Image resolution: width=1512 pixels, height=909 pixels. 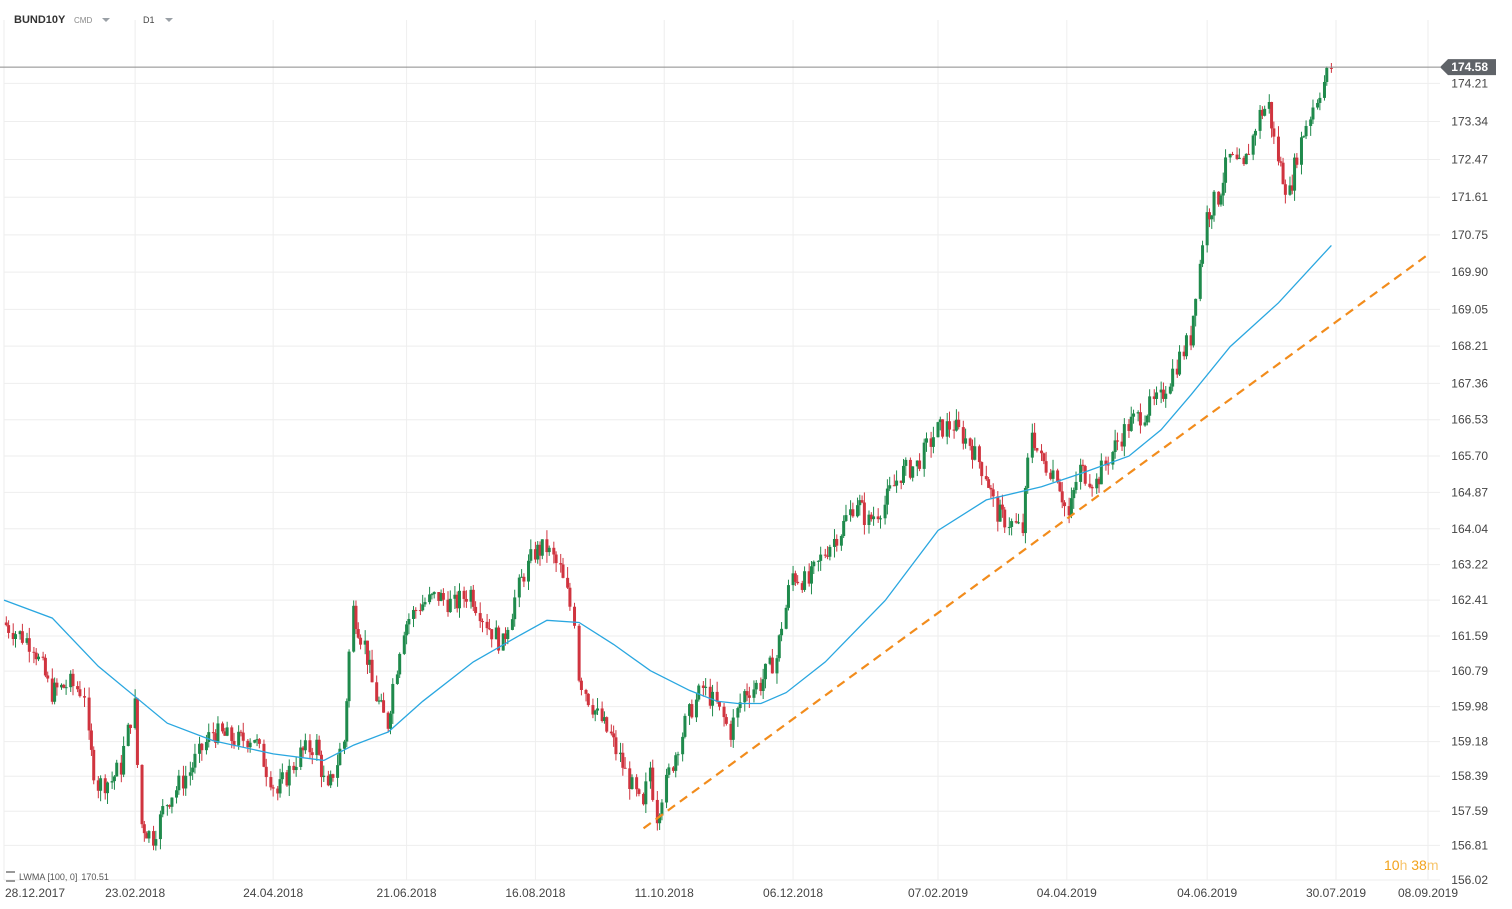 I want to click on countdown-hours: 10, so click(x=1392, y=865).